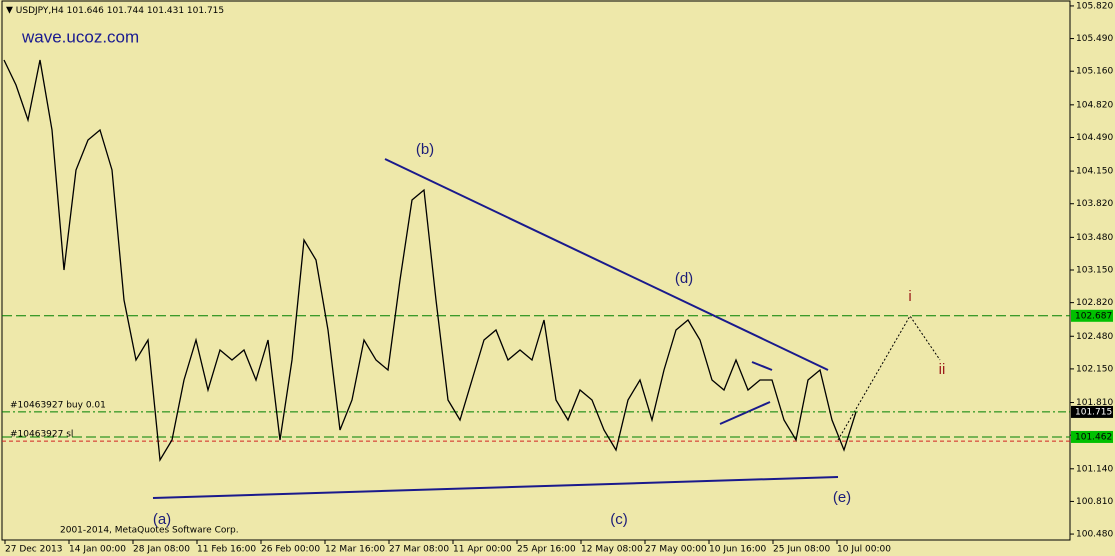 This screenshot has height=556, width=1115. I want to click on close: 101.715, so click(205, 11).